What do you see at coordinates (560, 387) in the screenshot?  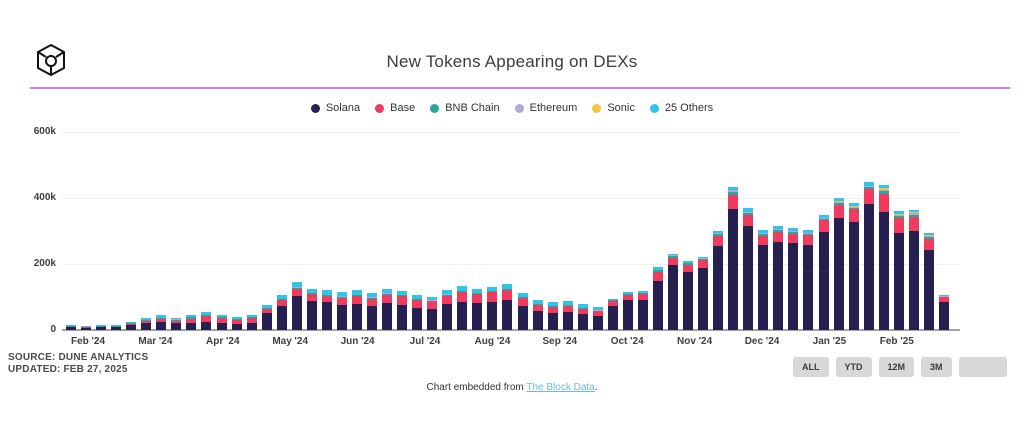 I see `the-block-data-link: The Block Data` at bounding box center [560, 387].